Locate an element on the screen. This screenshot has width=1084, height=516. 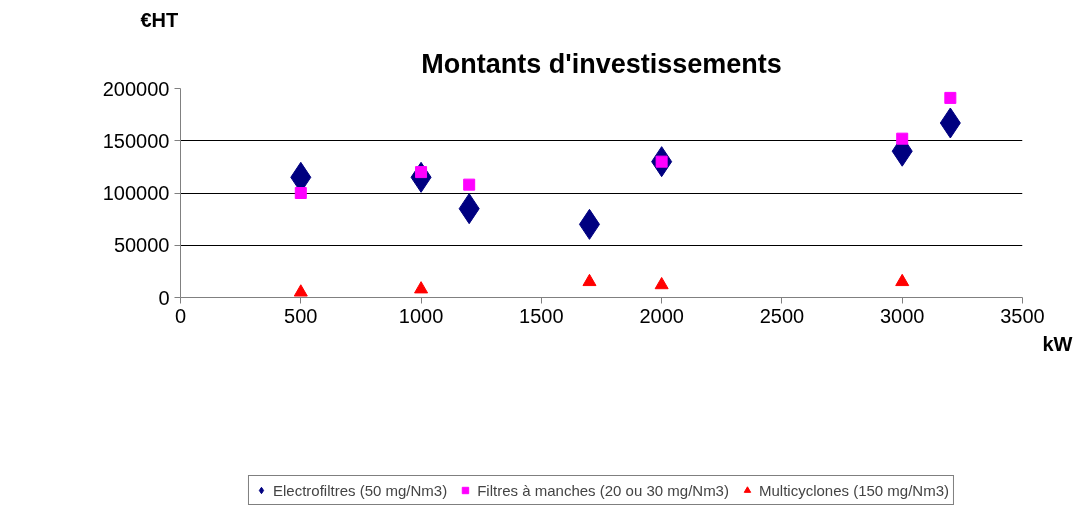
x-tick-label: 1000 is located at coordinates (421, 315).